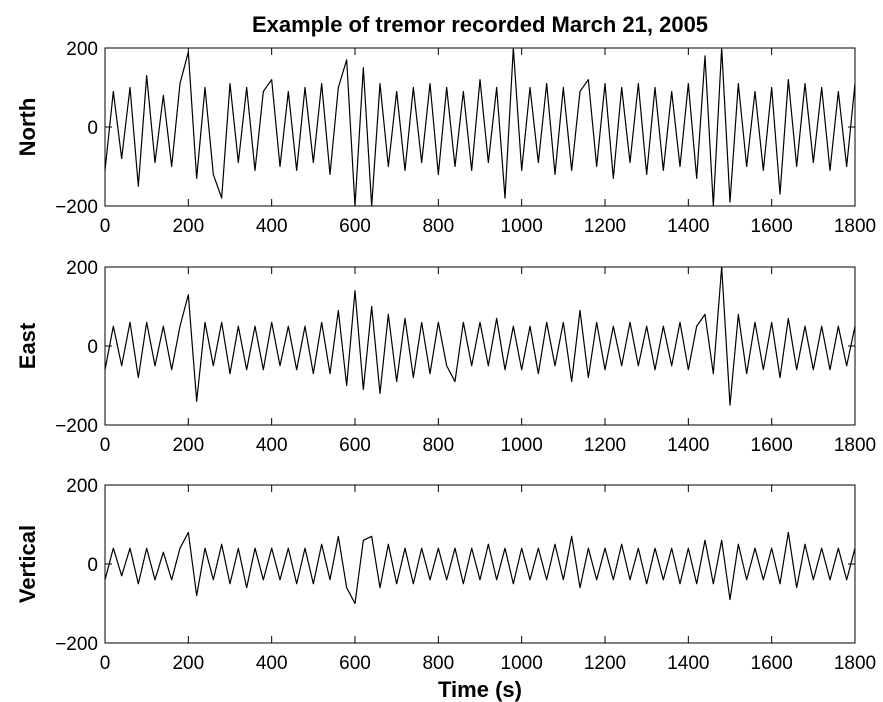 The height and width of the screenshot is (702, 883). What do you see at coordinates (27, 564) in the screenshot?
I see `y-axis-label: Vertical` at bounding box center [27, 564].